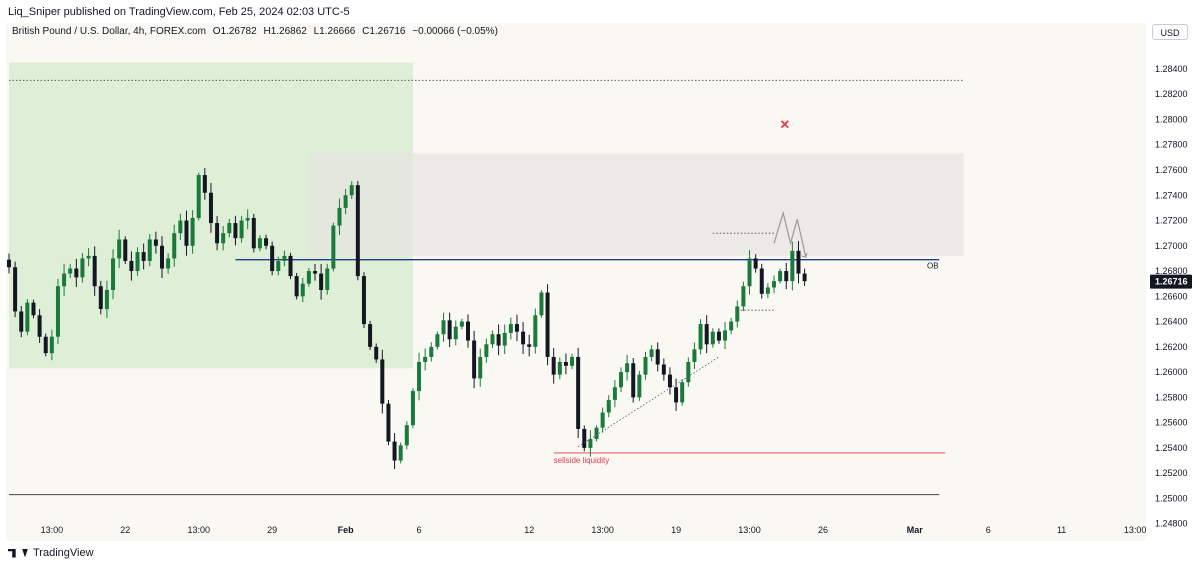  What do you see at coordinates (1171, 296) in the screenshot?
I see `price-tick-label: 1.26600` at bounding box center [1171, 296].